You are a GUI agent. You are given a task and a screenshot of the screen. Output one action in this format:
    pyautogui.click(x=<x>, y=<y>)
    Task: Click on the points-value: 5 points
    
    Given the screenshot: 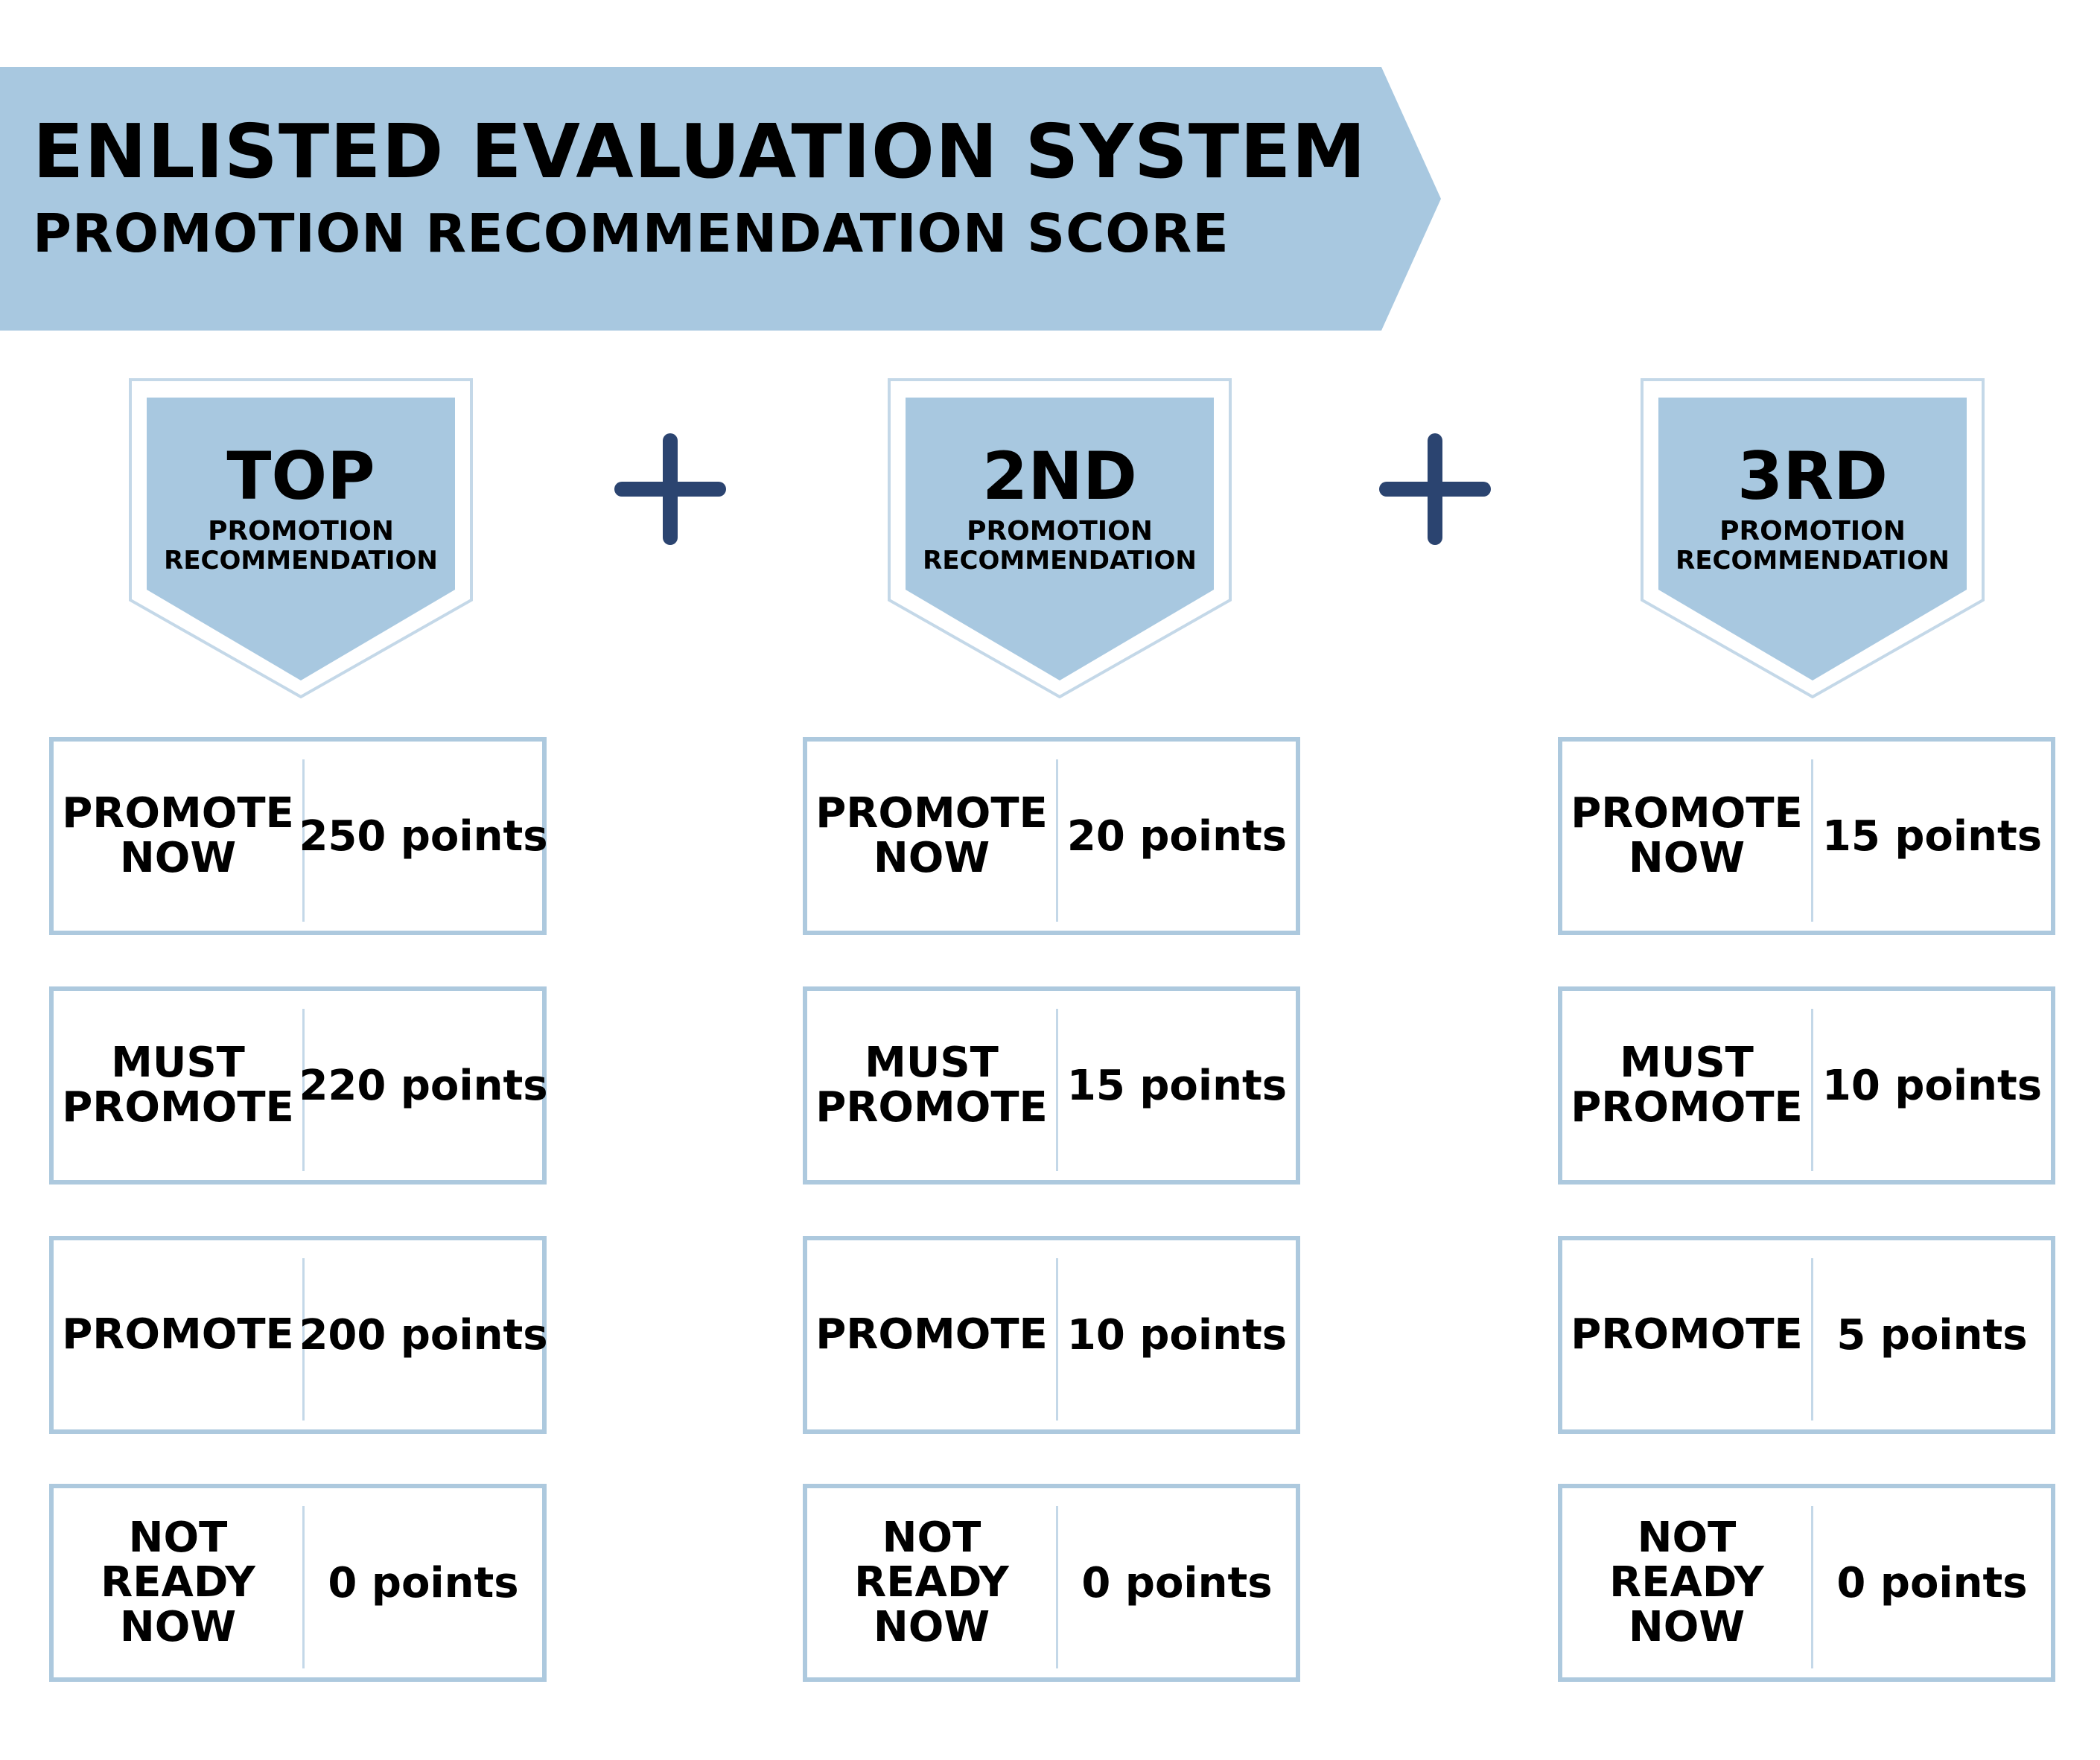 What is the action you would take?
    pyautogui.click(x=1932, y=1335)
    